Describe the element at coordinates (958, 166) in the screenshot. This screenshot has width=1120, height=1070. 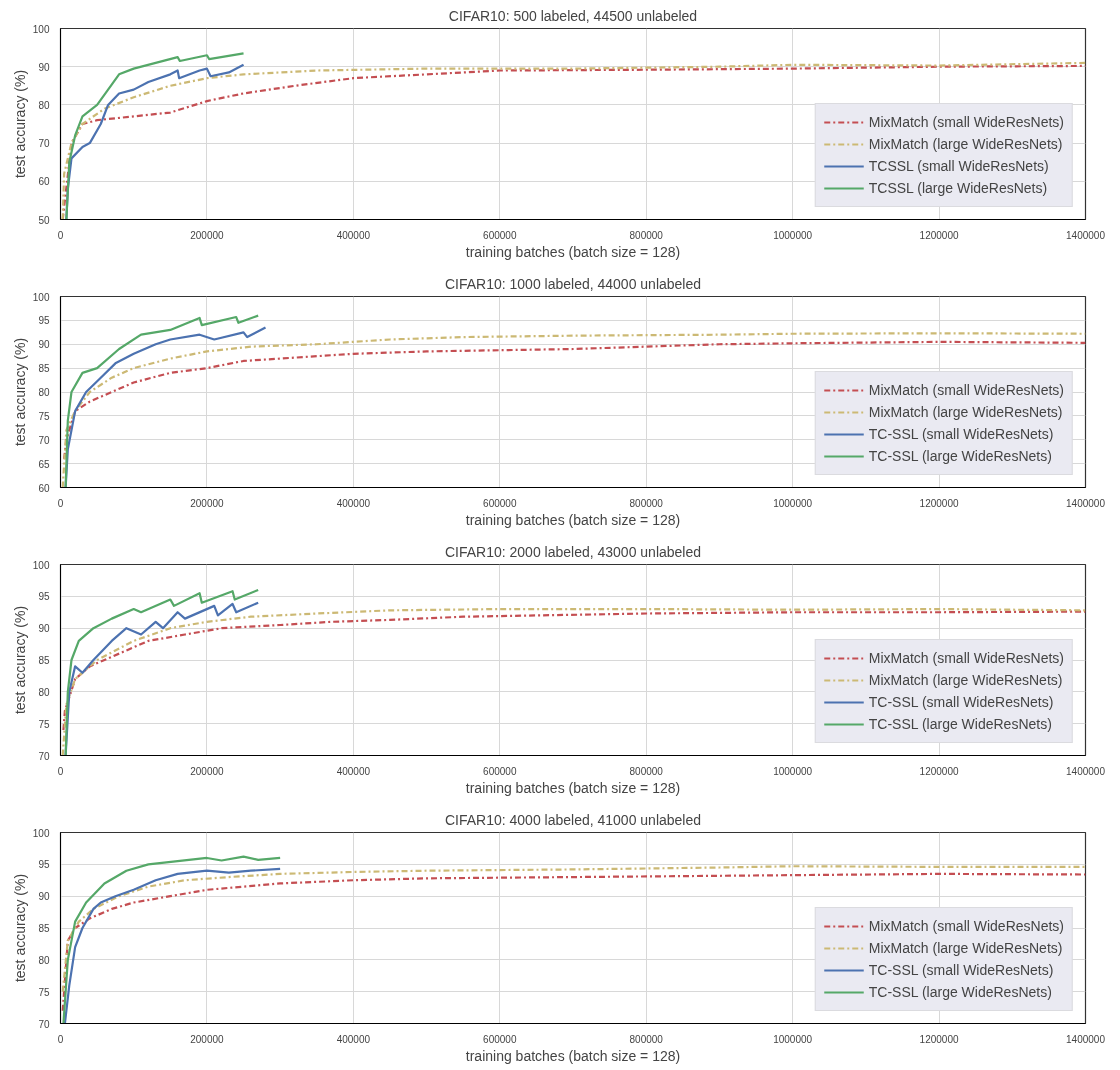
I see `legend-label: TCSSL (small WideResNets)` at that location.